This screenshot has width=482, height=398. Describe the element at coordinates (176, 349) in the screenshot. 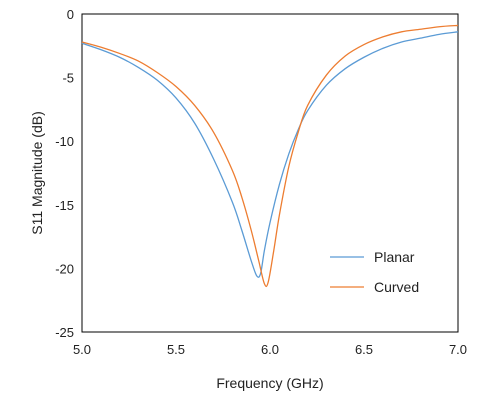

I see `x-tick-label: 5.5` at that location.